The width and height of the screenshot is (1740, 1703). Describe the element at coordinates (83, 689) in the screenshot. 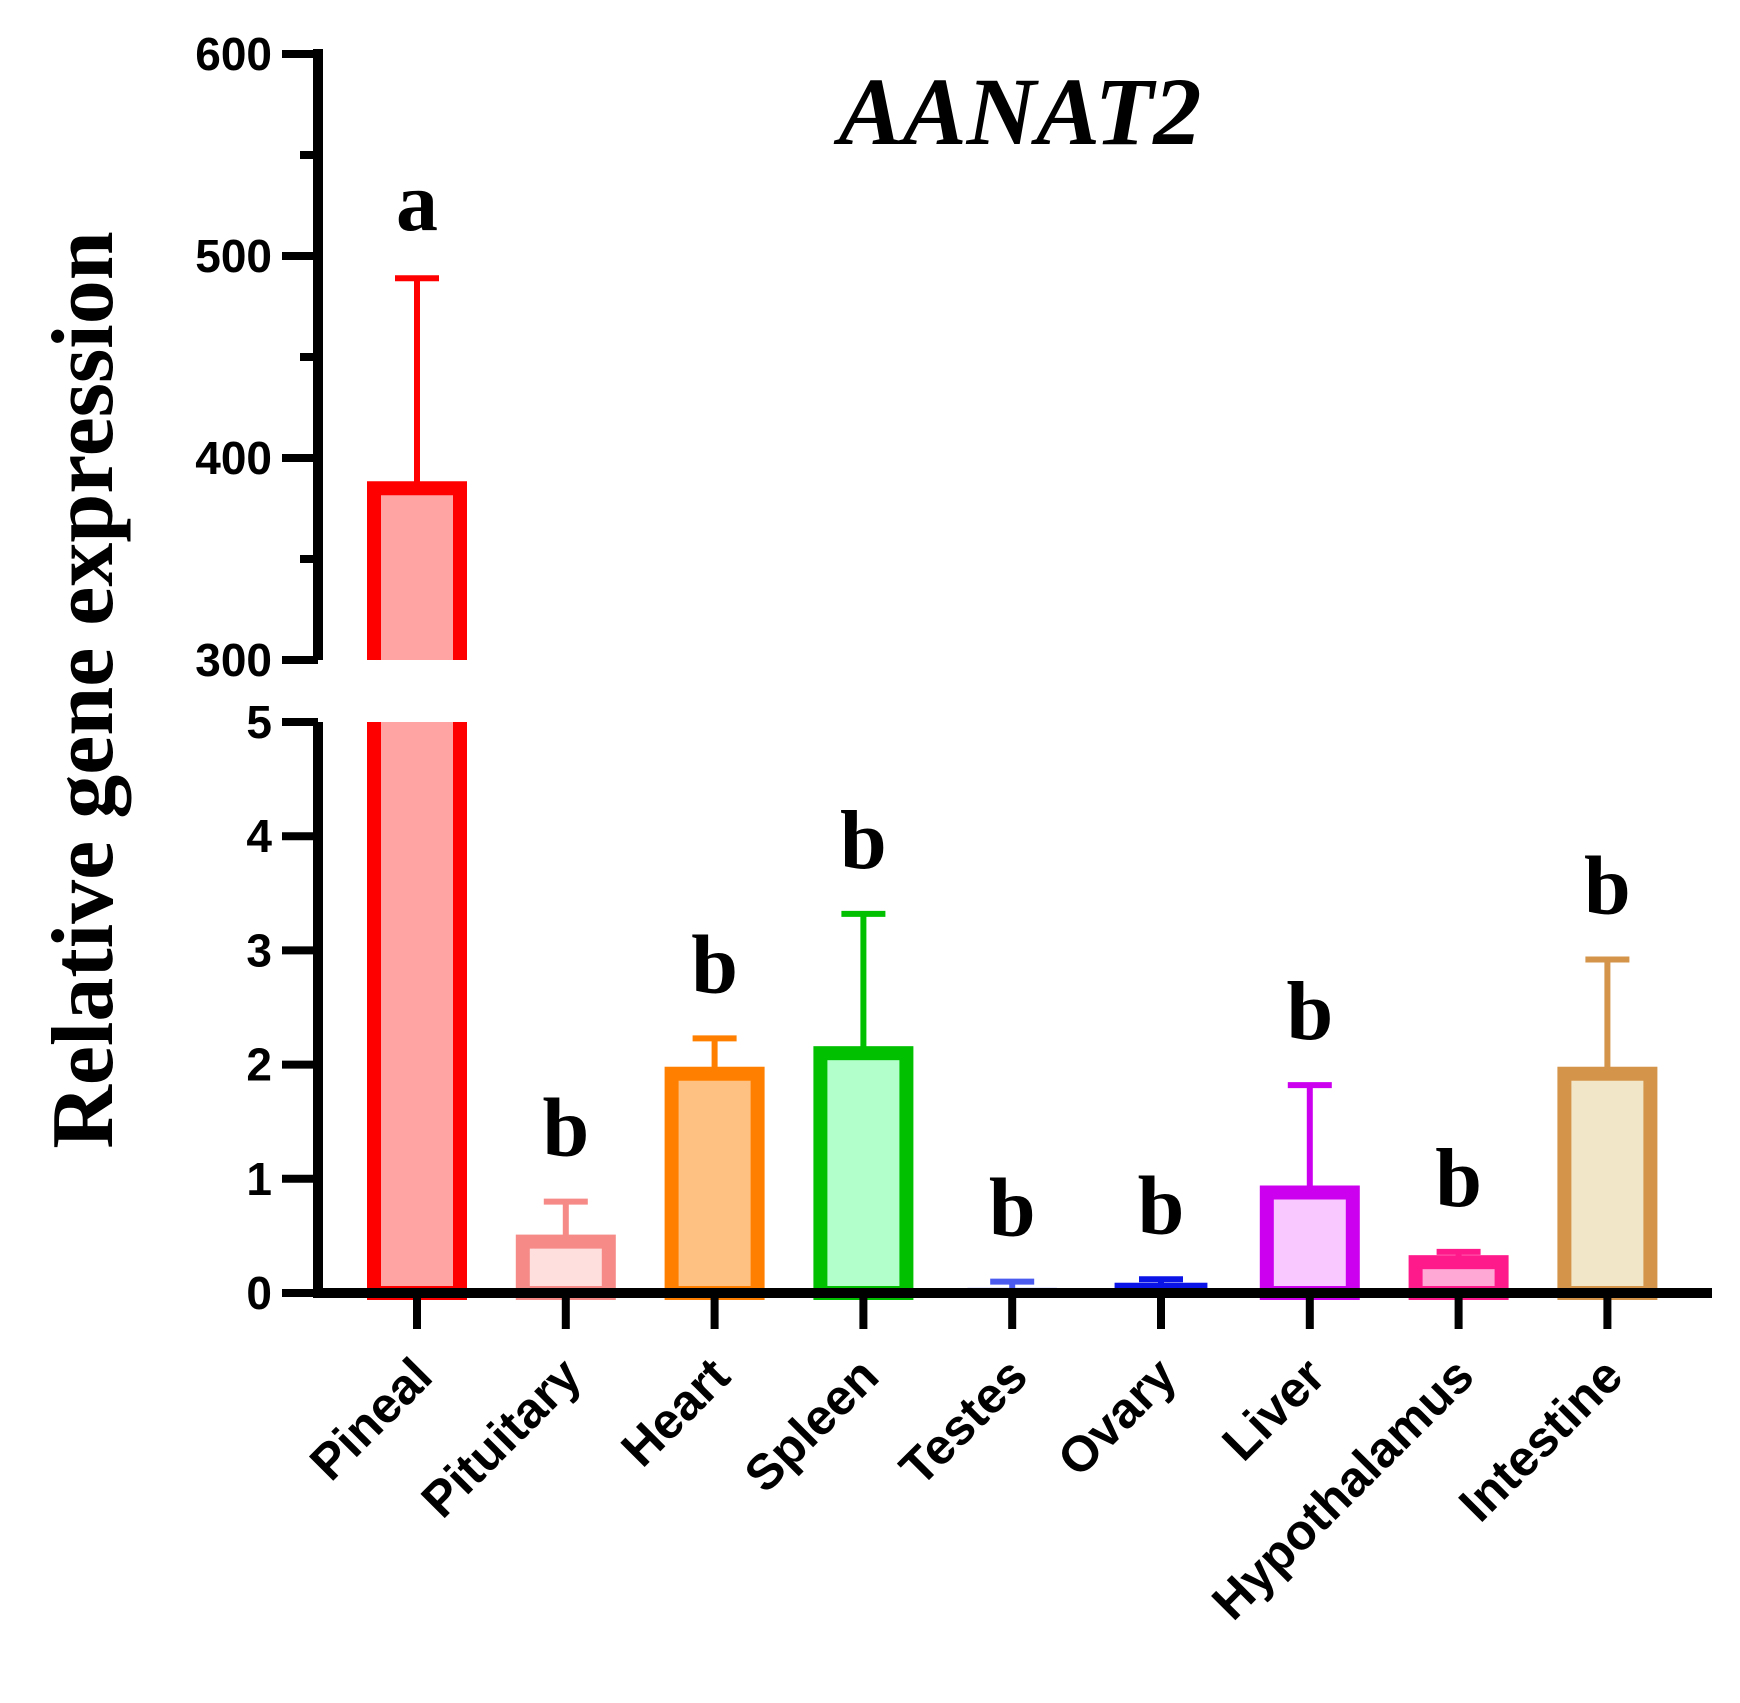

I see `y-axis-title: Relative gene expression` at that location.